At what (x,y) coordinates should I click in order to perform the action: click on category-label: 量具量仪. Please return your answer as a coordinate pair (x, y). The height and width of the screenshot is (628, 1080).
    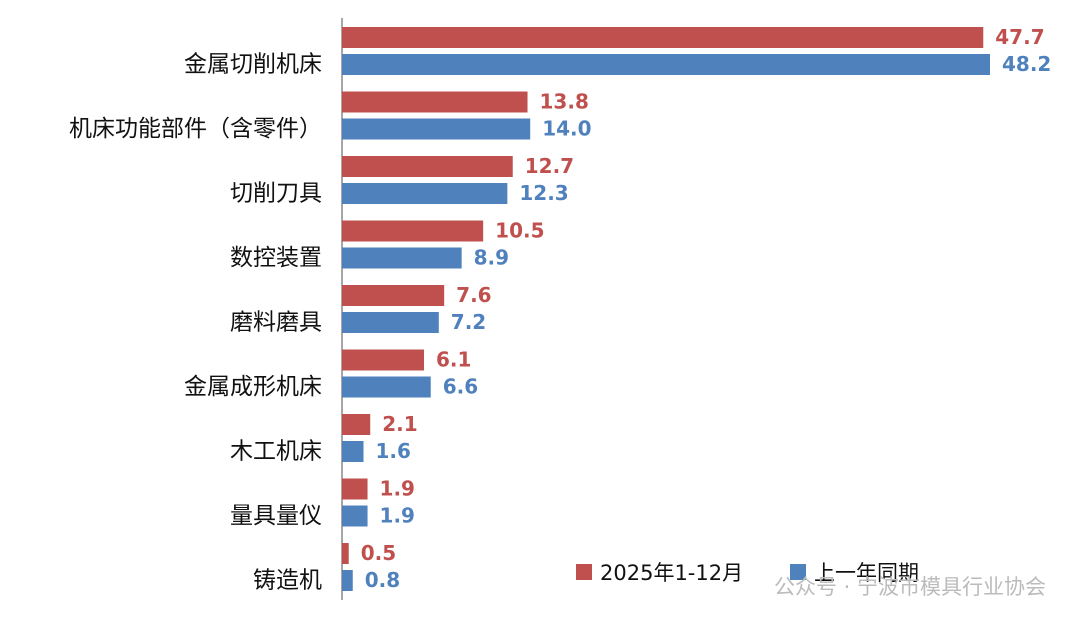
    Looking at the image, I should click on (276, 516).